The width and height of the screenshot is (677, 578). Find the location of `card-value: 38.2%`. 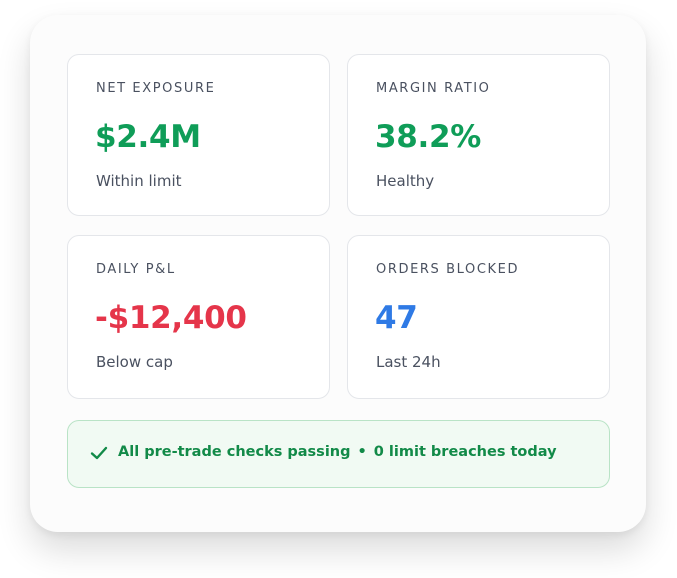

card-value: 38.2% is located at coordinates (428, 137).